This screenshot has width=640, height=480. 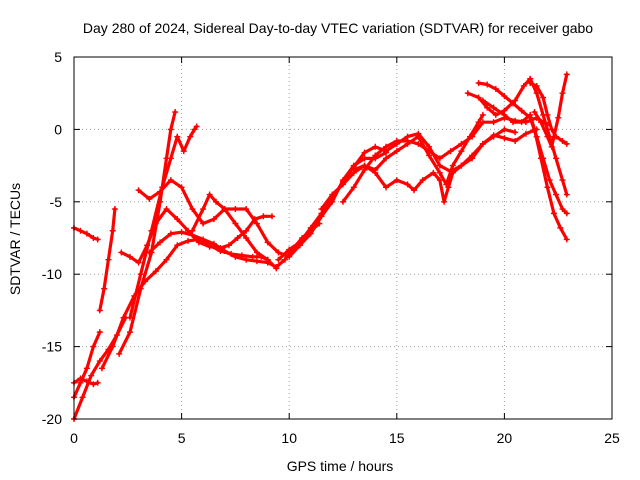 I want to click on series-sat-f, so click(x=184, y=304).